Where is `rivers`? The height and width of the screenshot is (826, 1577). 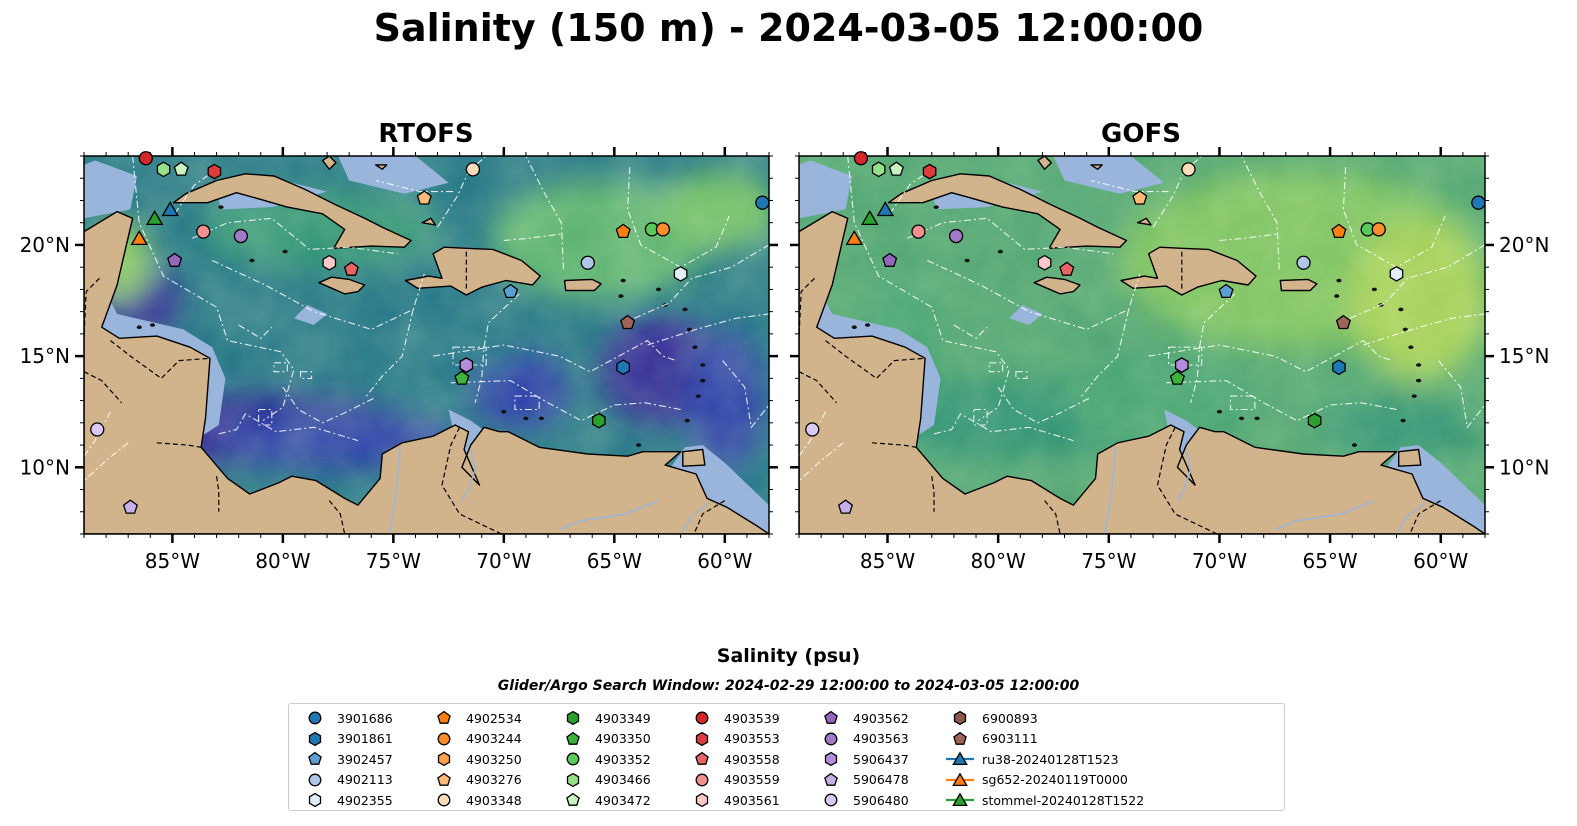 rivers is located at coordinates (1264, 490).